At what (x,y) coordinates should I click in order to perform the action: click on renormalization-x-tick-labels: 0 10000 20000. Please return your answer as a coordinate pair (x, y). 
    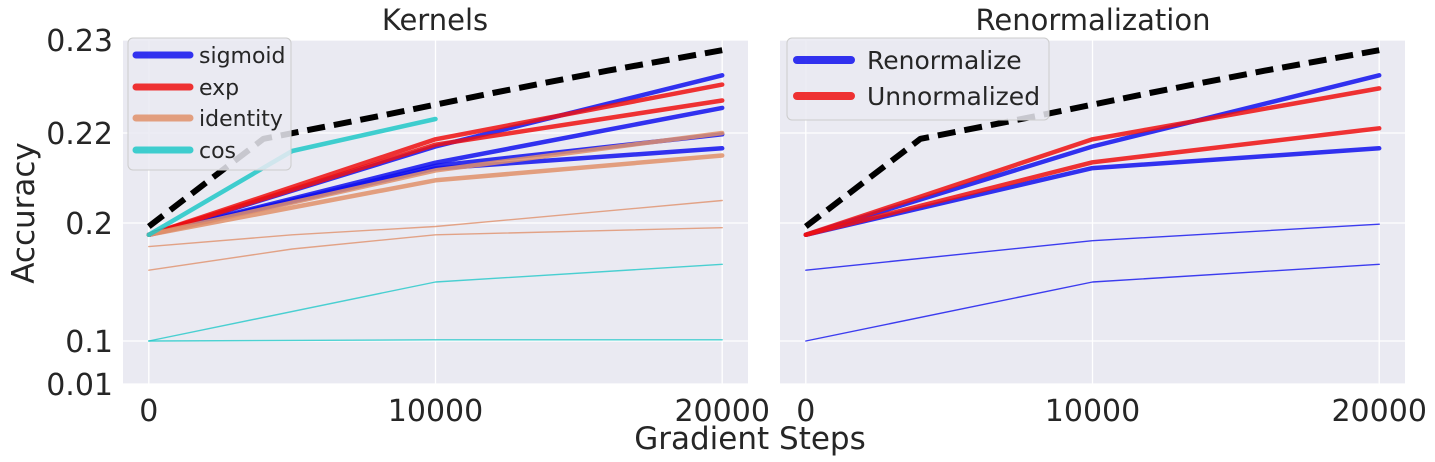
    Looking at the image, I should click on (1111, 411).